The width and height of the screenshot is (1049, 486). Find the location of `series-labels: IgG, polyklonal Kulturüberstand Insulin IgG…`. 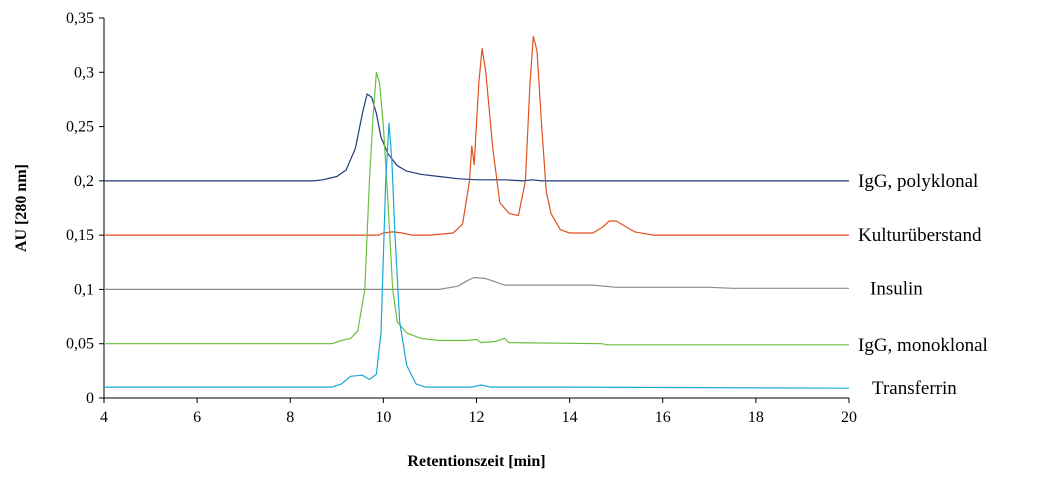

series-labels: IgG, polyklonal Kulturüberstand Insulin IgG… is located at coordinates (923, 285).